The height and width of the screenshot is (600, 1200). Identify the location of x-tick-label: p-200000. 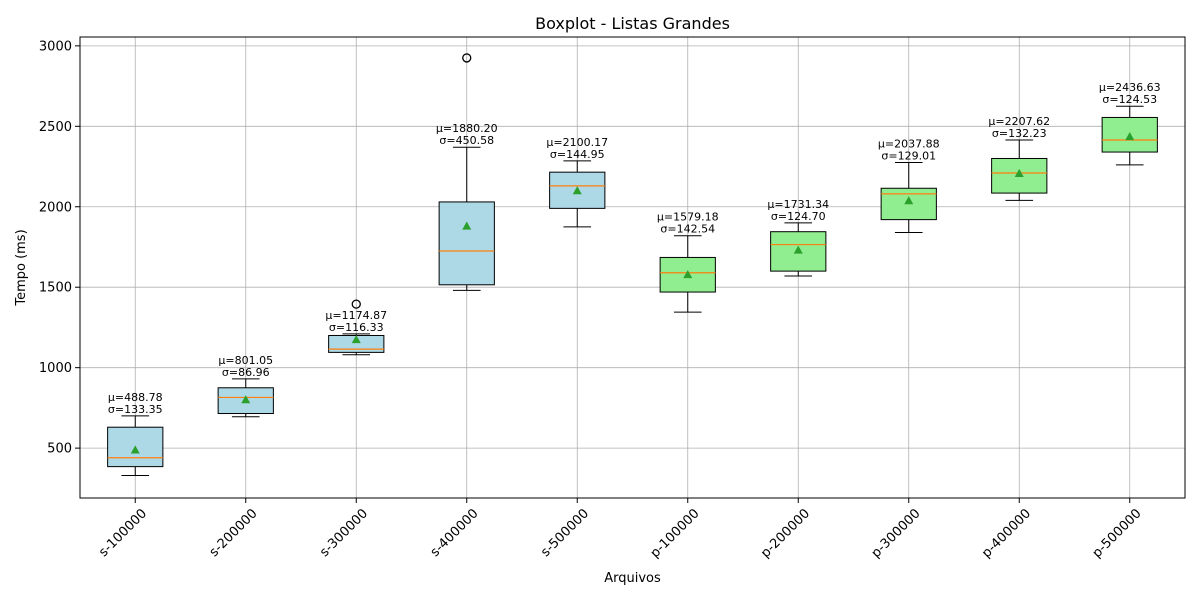
(785, 533).